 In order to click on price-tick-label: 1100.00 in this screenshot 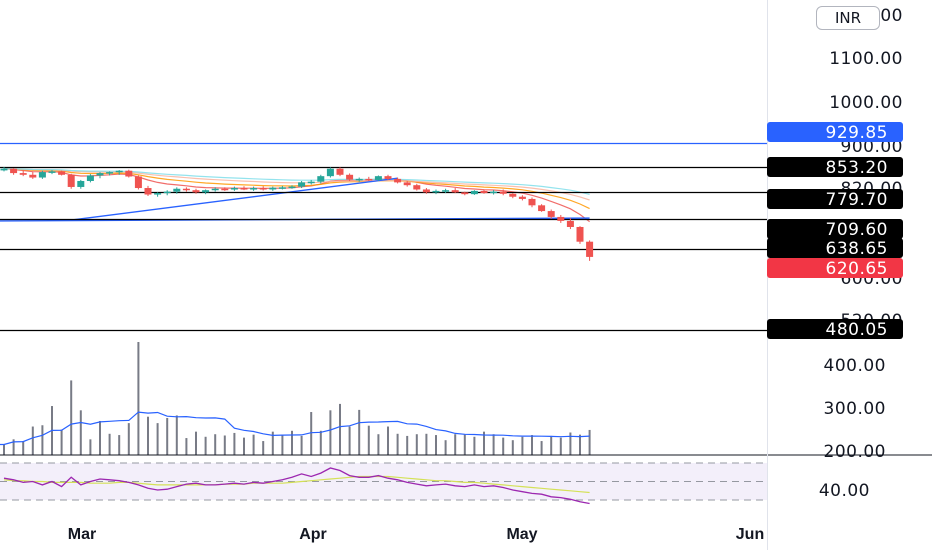, I will do `click(866, 59)`.